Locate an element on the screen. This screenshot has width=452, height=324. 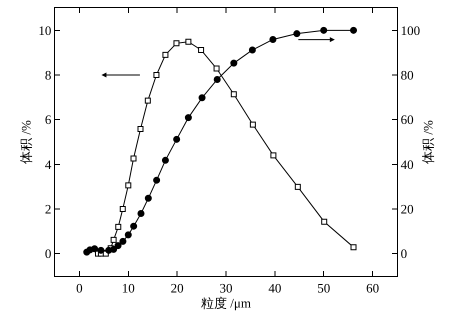
y-tick-label: 10 is located at coordinates (45, 30).